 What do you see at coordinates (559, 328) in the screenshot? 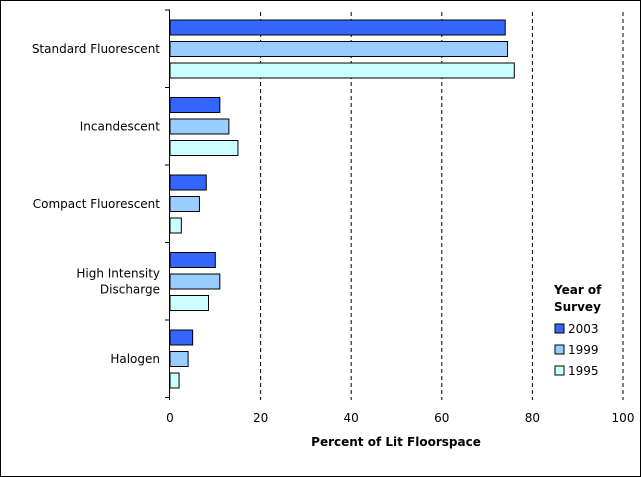
I see `legend-swatch-2003` at bounding box center [559, 328].